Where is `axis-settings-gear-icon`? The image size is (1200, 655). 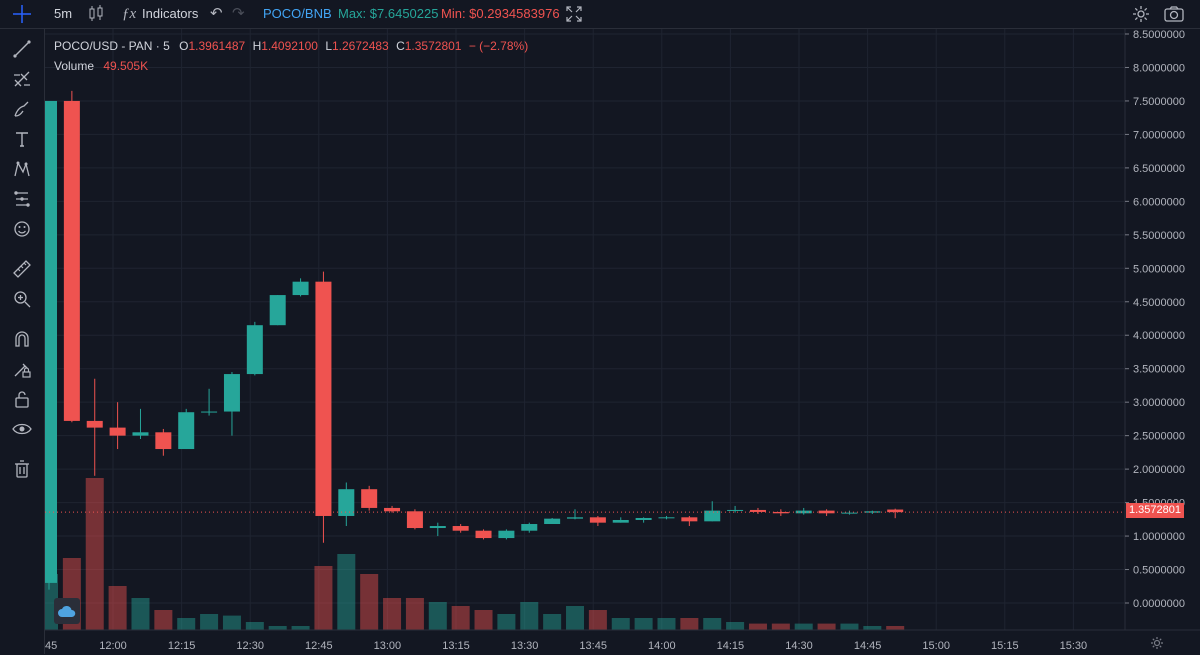
axis-settings-gear-icon is located at coordinates (1157, 645).